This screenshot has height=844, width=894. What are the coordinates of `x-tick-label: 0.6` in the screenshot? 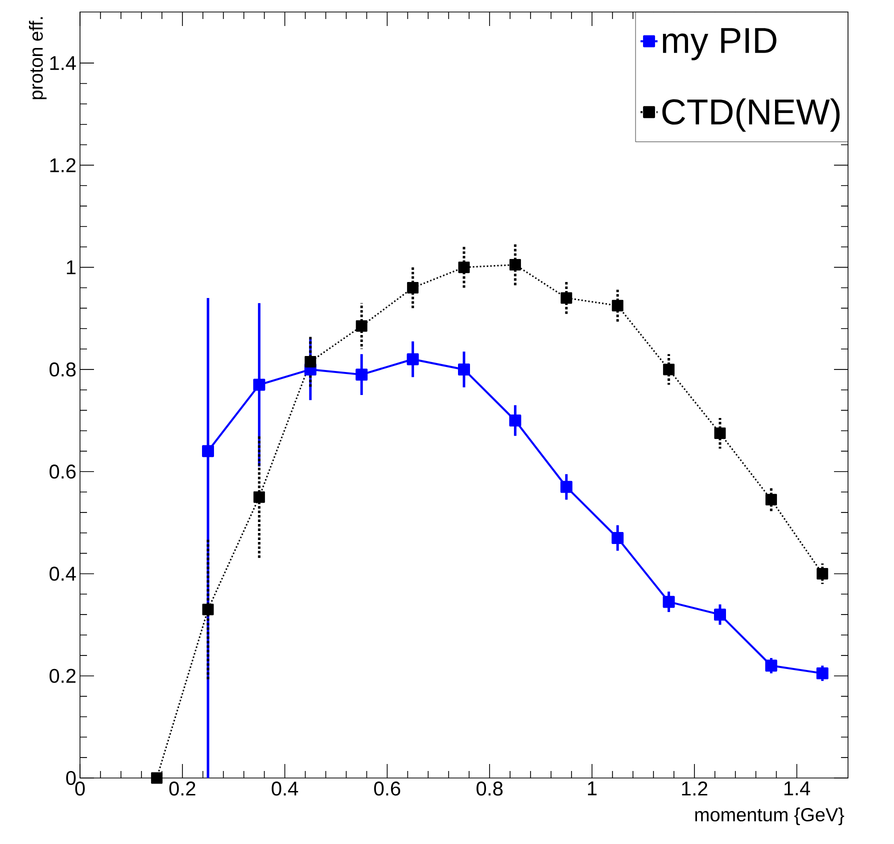 It's located at (387, 789).